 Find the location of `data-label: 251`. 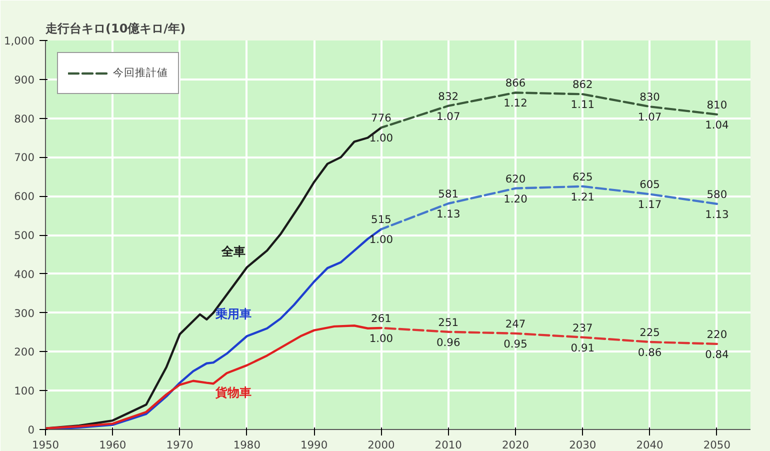

data-label: 251 is located at coordinates (448, 322).